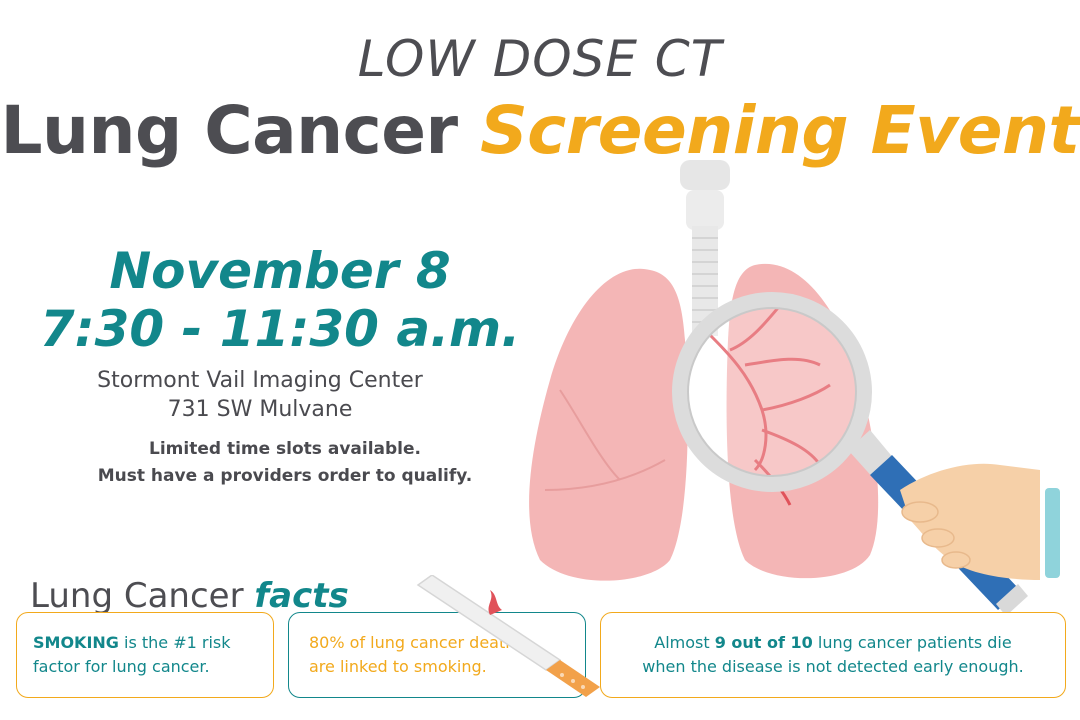 The image size is (1080, 720). I want to click on event-subtitle: LOW DOSE CT, so click(540, 59).